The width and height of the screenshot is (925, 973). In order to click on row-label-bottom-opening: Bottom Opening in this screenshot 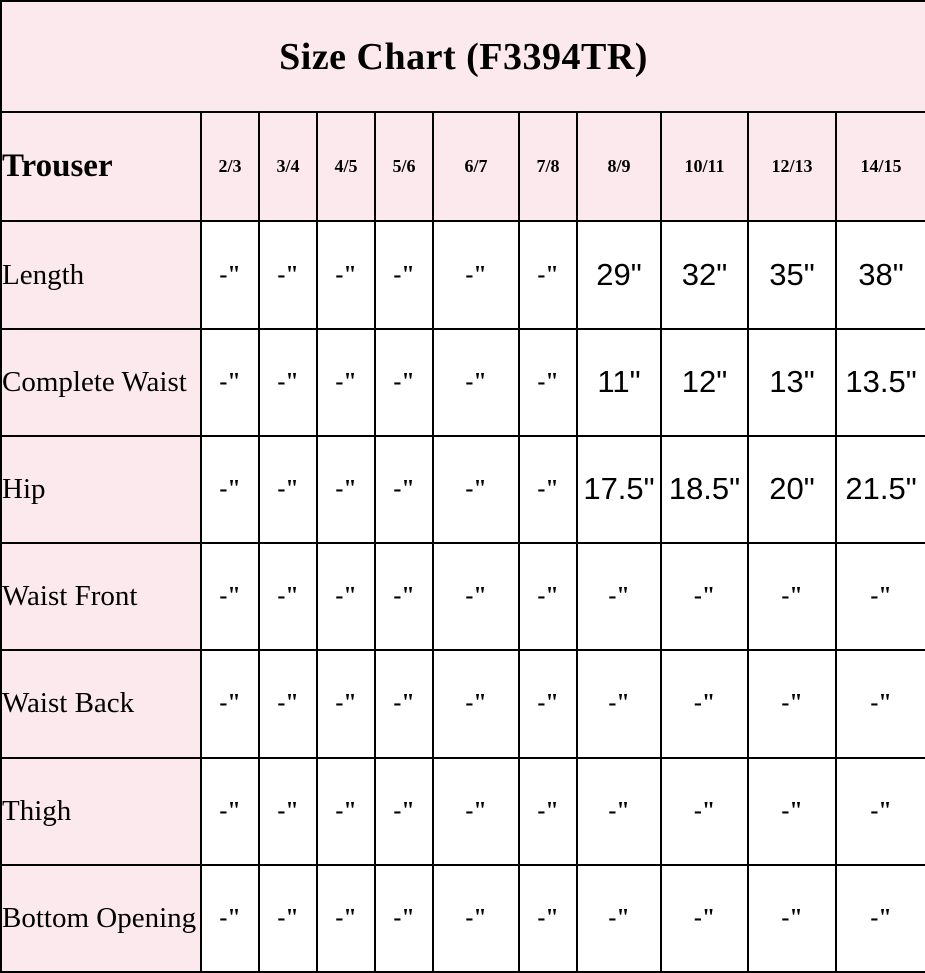, I will do `click(101, 918)`.